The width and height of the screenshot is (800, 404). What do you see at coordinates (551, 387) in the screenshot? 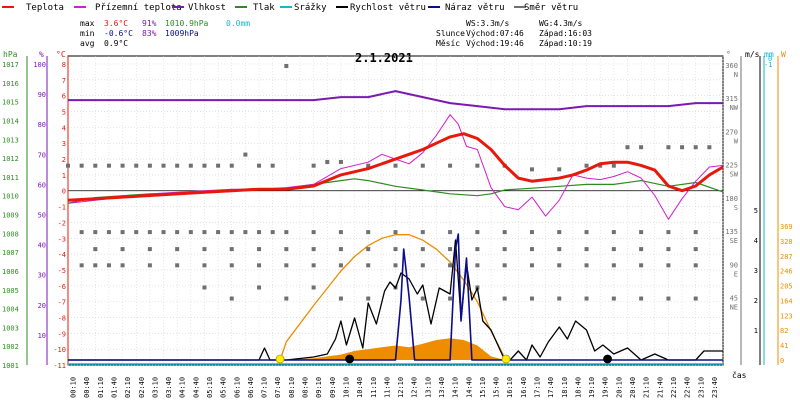
I see `time-tick-label: 17:40` at bounding box center [551, 387].